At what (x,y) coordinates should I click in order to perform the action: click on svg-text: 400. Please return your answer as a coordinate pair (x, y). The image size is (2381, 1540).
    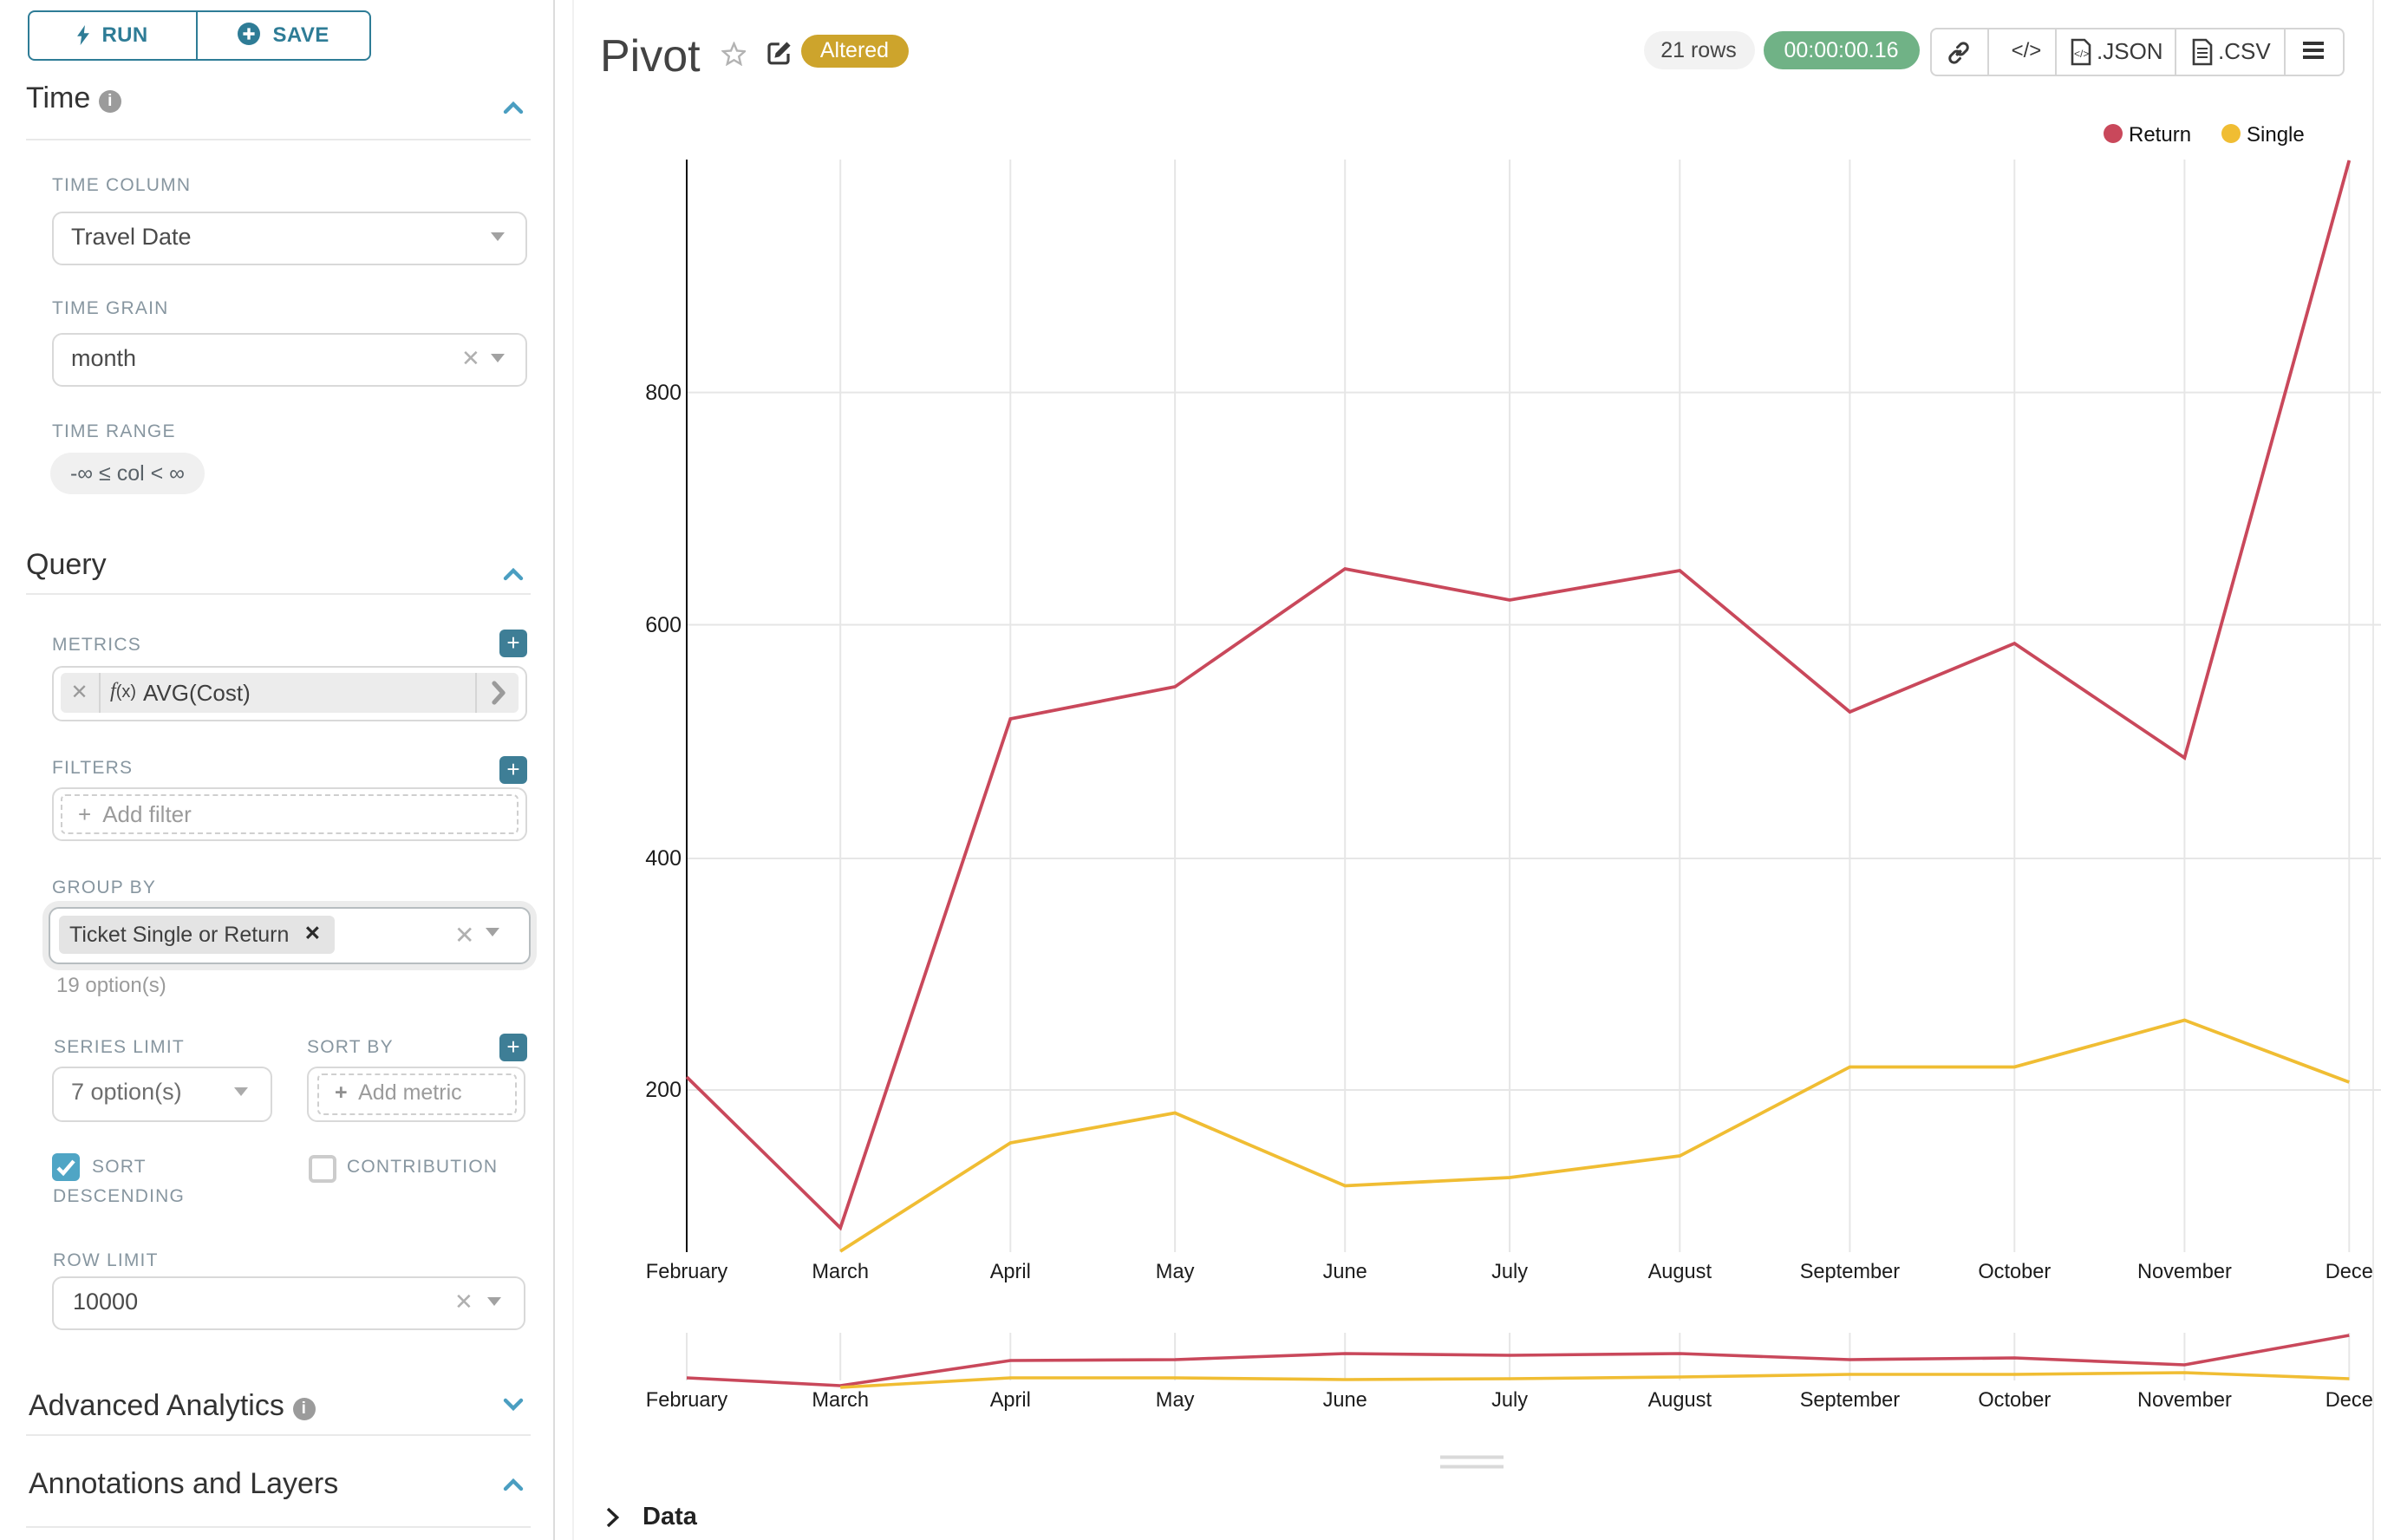
    Looking at the image, I should click on (664, 858).